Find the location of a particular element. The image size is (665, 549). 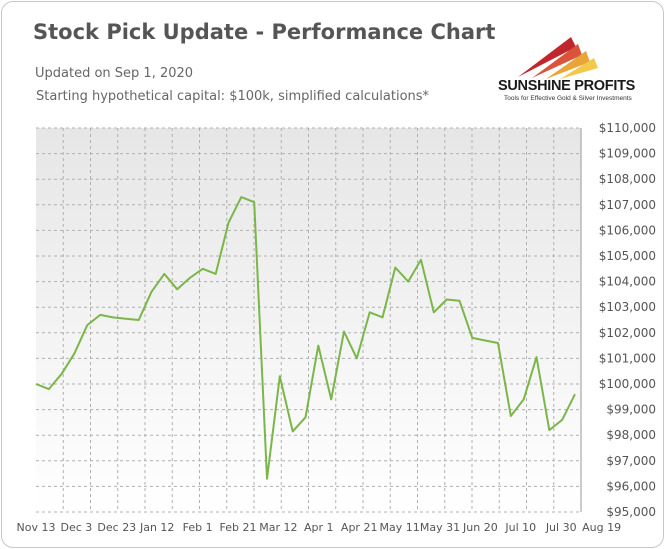

chart-title: Stock Pick Update - Performance Chart is located at coordinates (264, 32).